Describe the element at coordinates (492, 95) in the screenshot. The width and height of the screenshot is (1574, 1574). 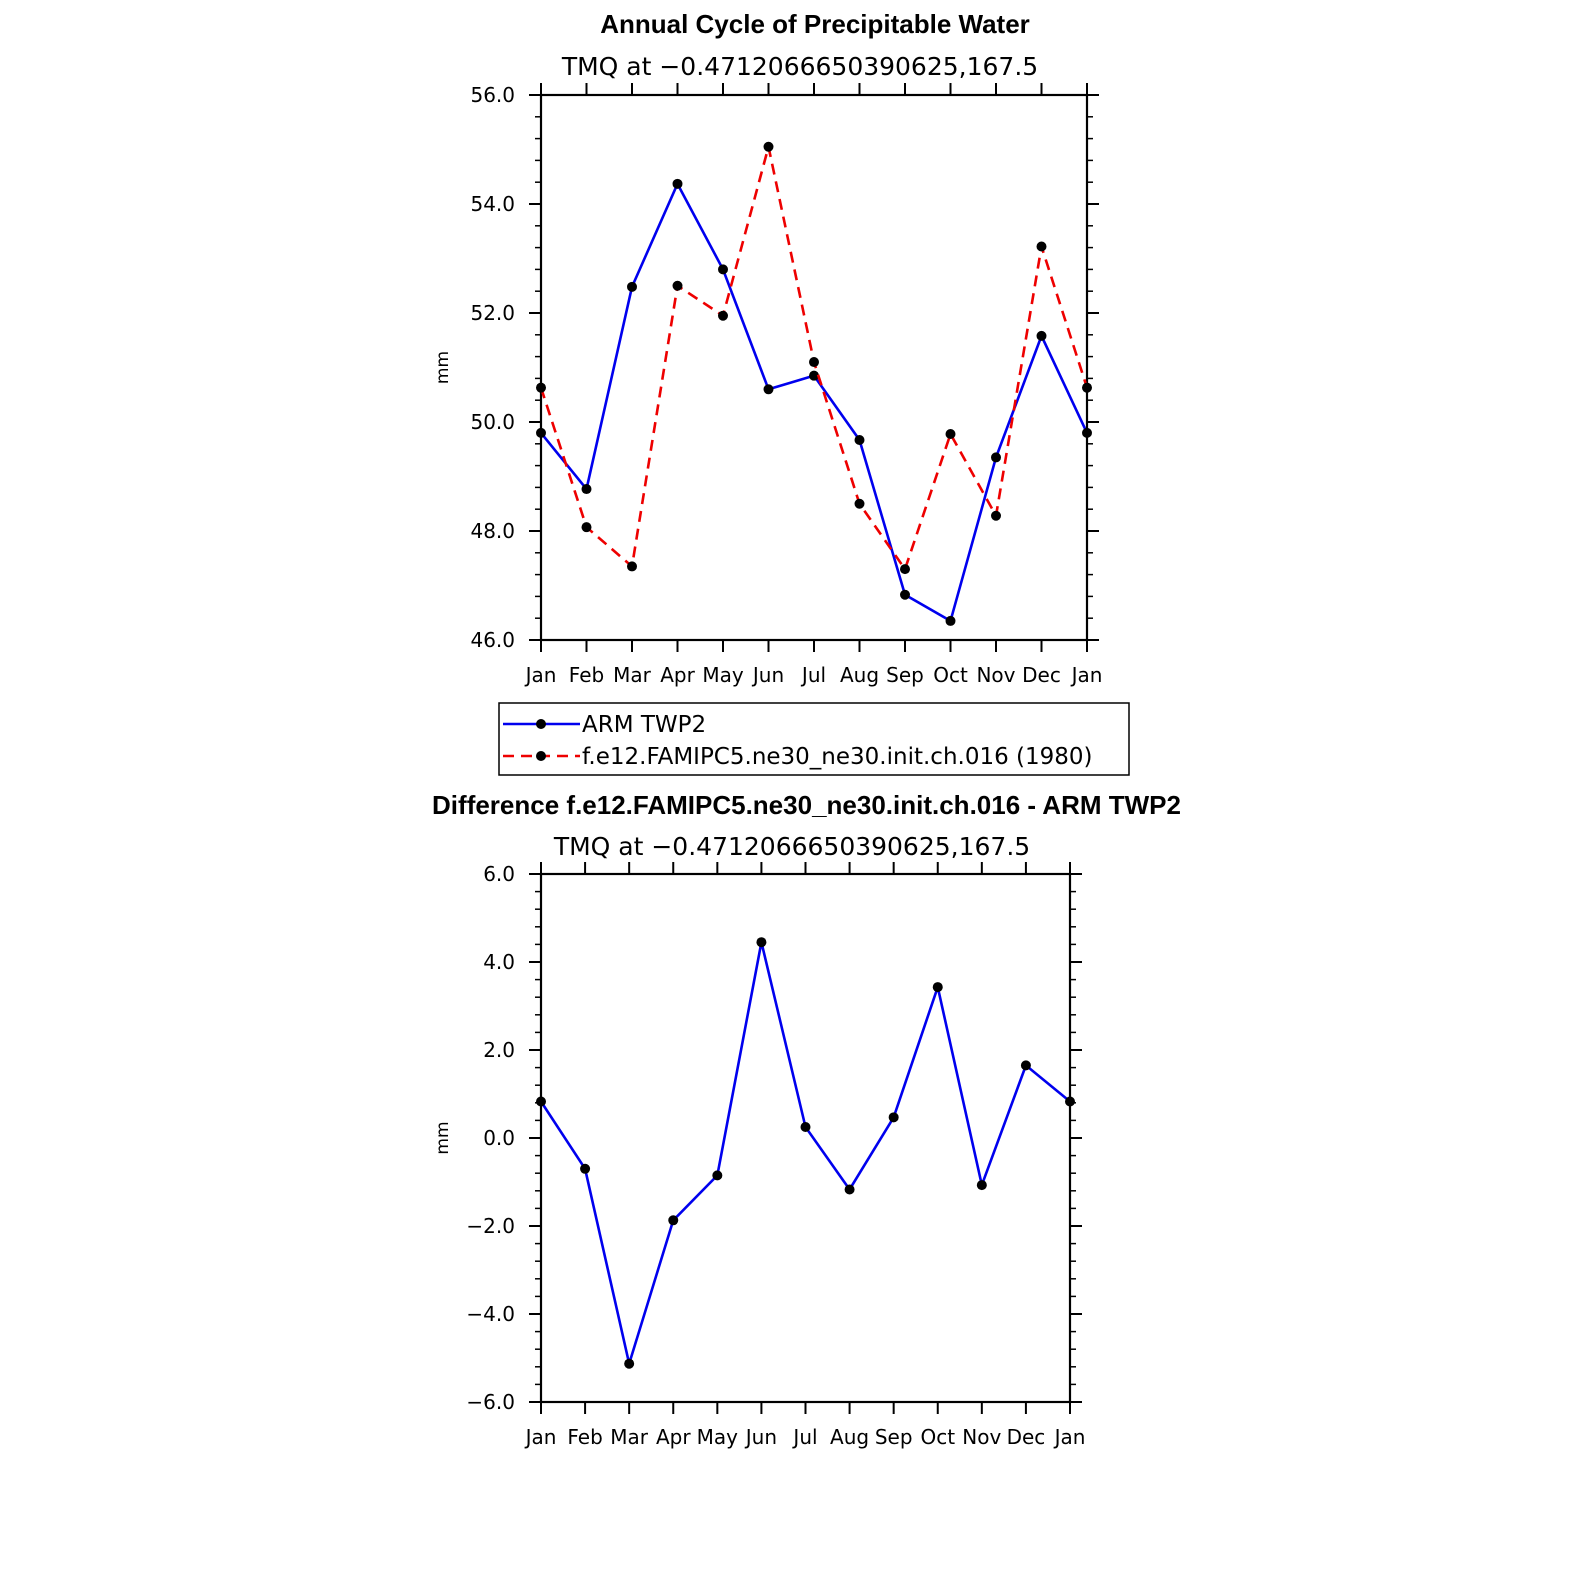
I see `y-tick-label: 56.0` at that location.